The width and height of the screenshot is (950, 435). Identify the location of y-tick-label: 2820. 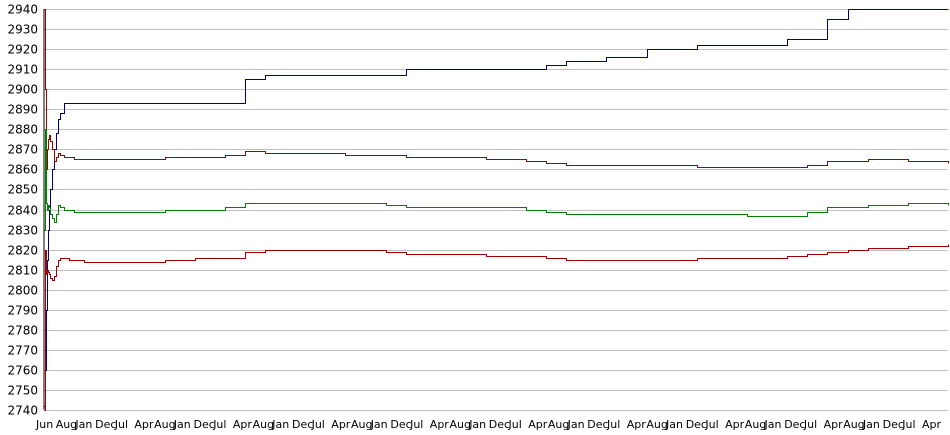
(22, 251).